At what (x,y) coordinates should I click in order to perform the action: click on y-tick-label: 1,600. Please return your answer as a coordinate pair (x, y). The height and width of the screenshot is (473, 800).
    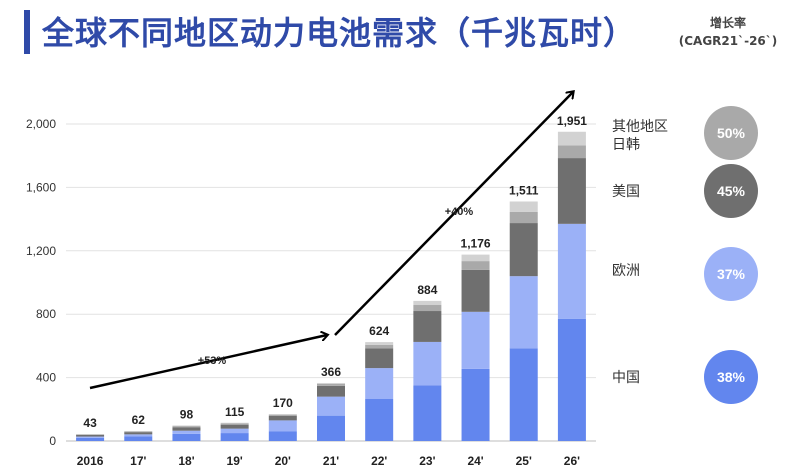
    Looking at the image, I should click on (41, 187).